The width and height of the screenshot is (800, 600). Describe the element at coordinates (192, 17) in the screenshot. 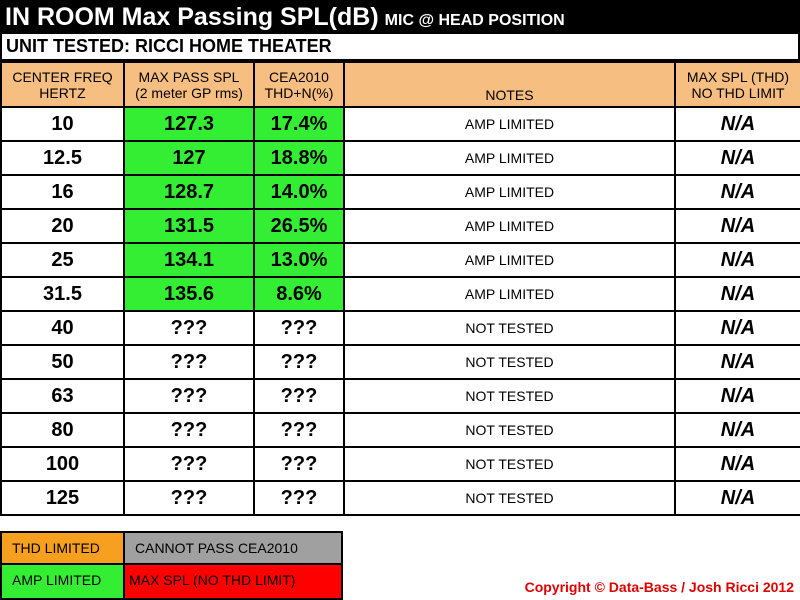

I see `chart-title: IN ROOM Max Passing SPL(dB)` at that location.